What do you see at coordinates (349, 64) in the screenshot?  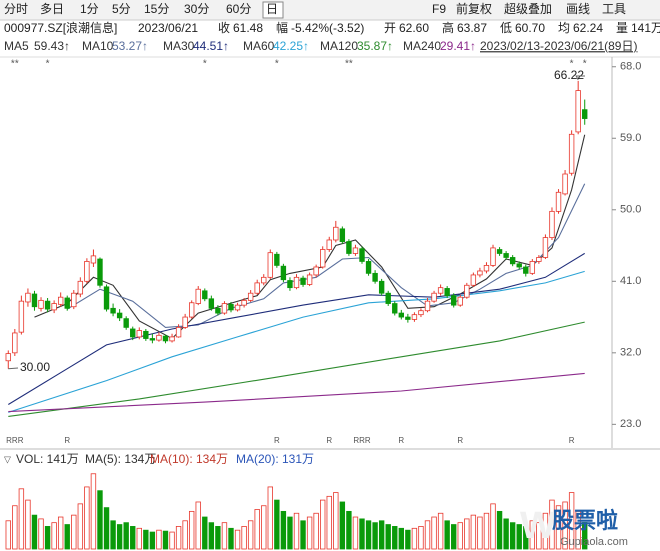 I see `top-flag: **` at bounding box center [349, 64].